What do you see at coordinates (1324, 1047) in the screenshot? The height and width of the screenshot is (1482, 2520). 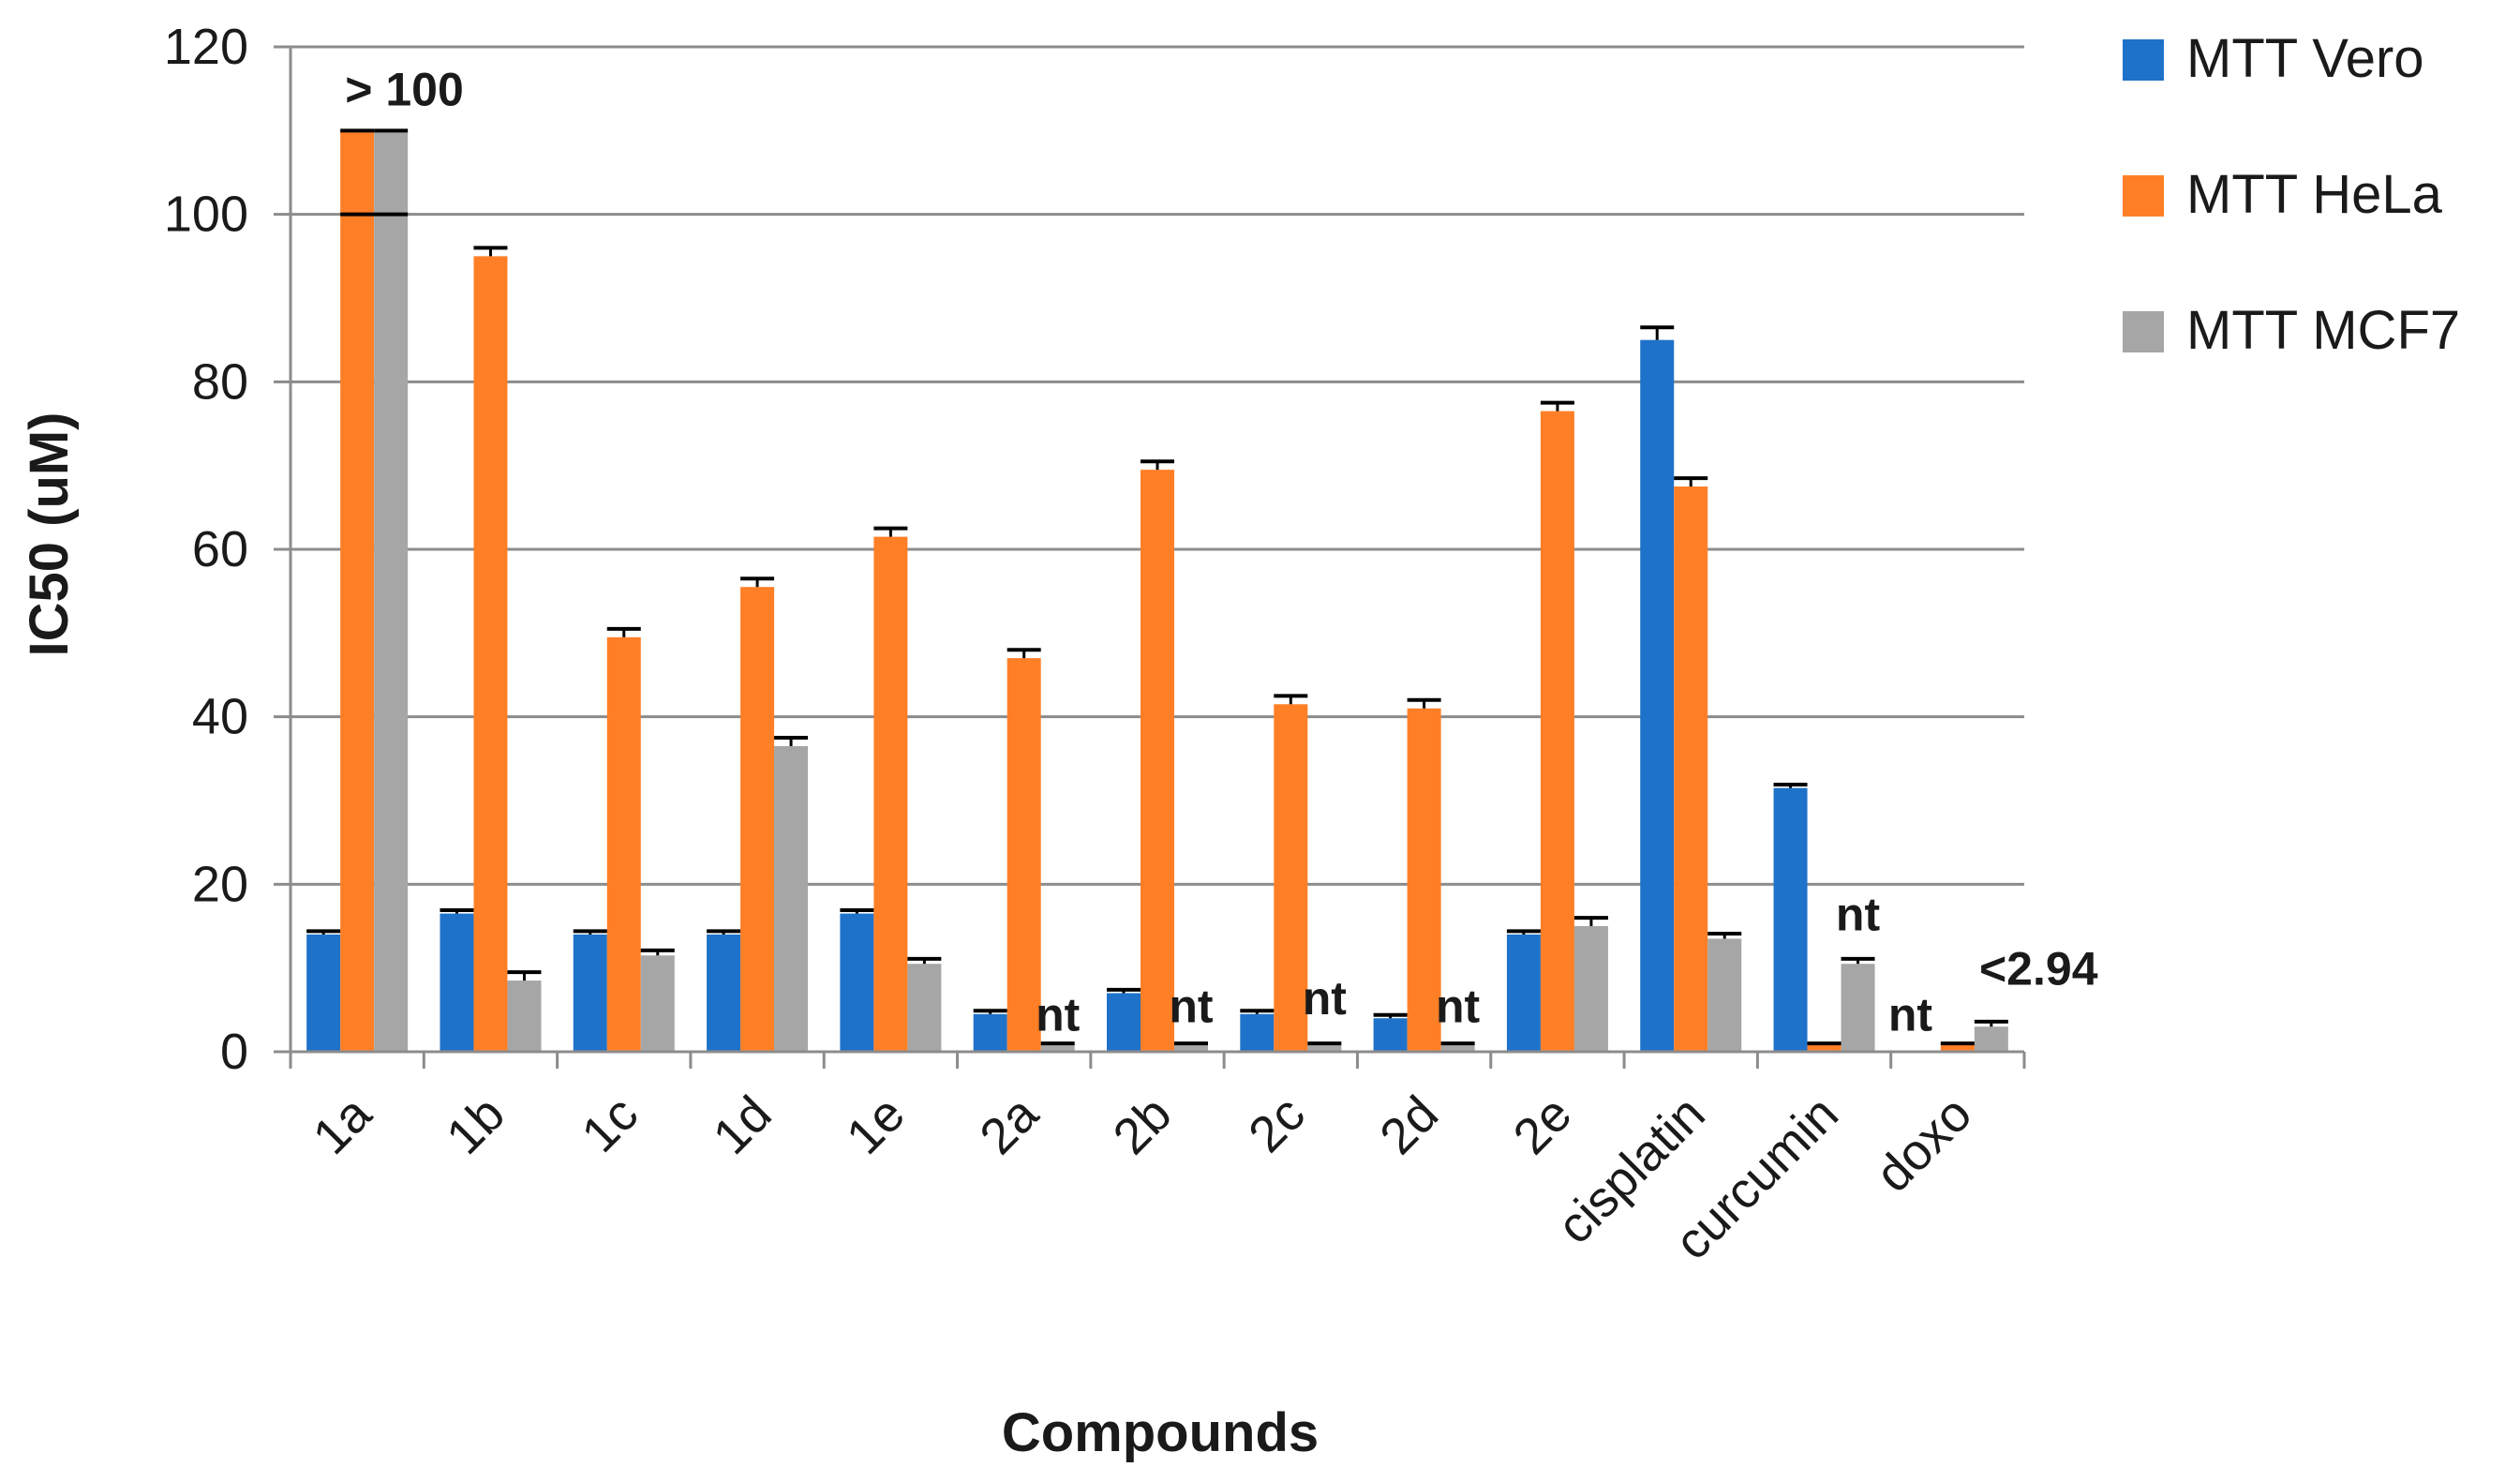 I see `bar-mtt-mcf7-2c` at bounding box center [1324, 1047].